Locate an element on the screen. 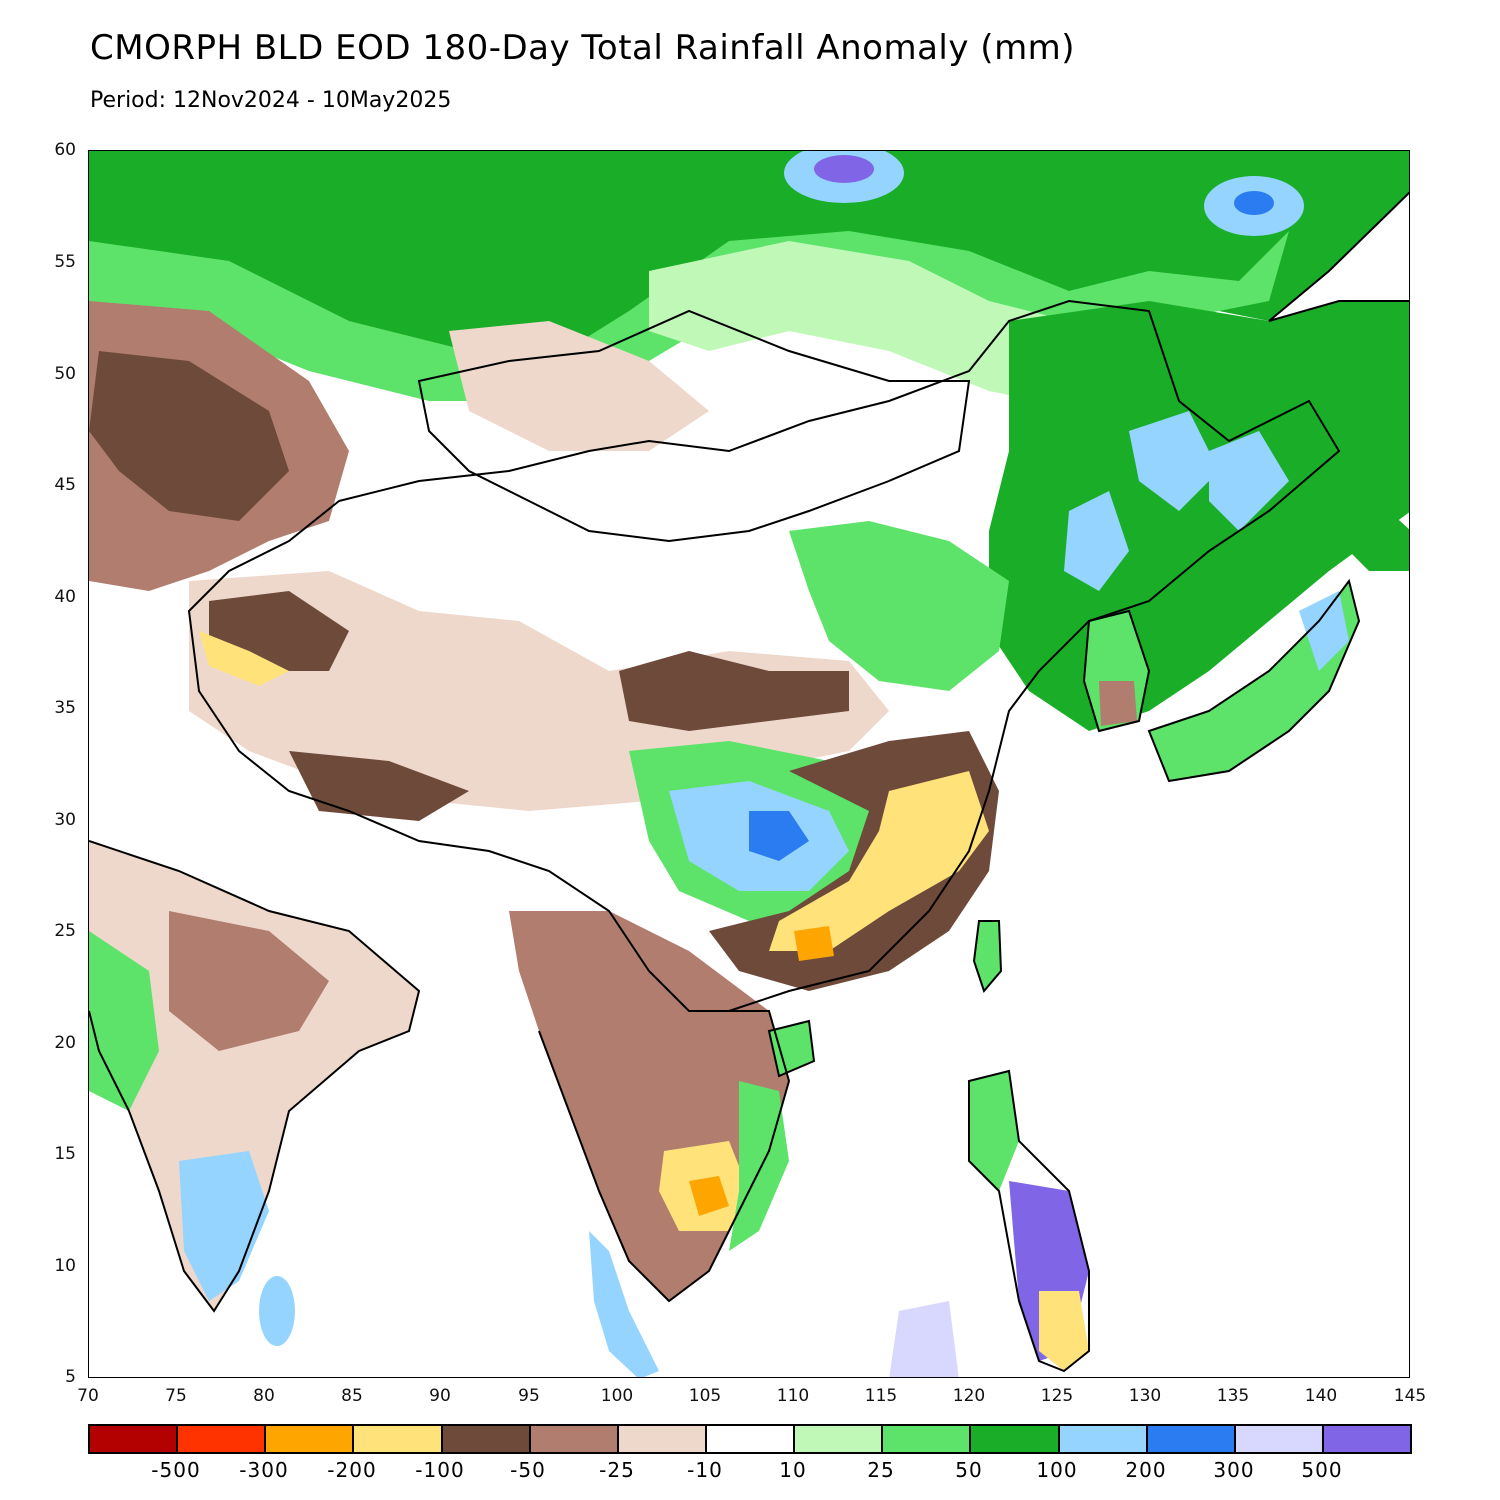 Image resolution: width=1500 pixels, height=1500 pixels. legend-label-2: -300 is located at coordinates (264, 1470).